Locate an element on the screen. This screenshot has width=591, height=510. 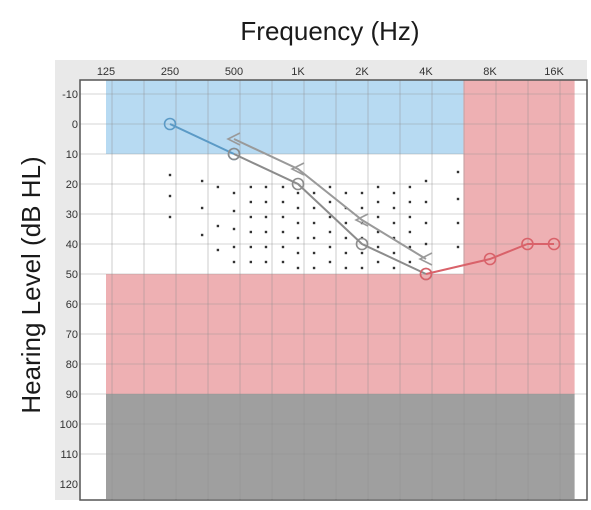
x-tick-labels: 125 250 500 1K 2K 4K 8K 16K is located at coordinates (331, 72).